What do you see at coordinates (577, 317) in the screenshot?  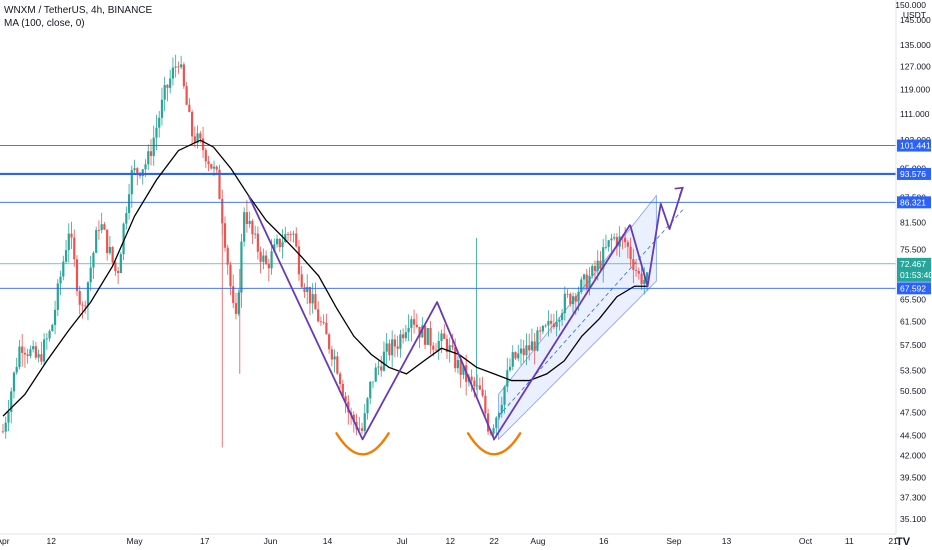 I see `channel-band` at bounding box center [577, 317].